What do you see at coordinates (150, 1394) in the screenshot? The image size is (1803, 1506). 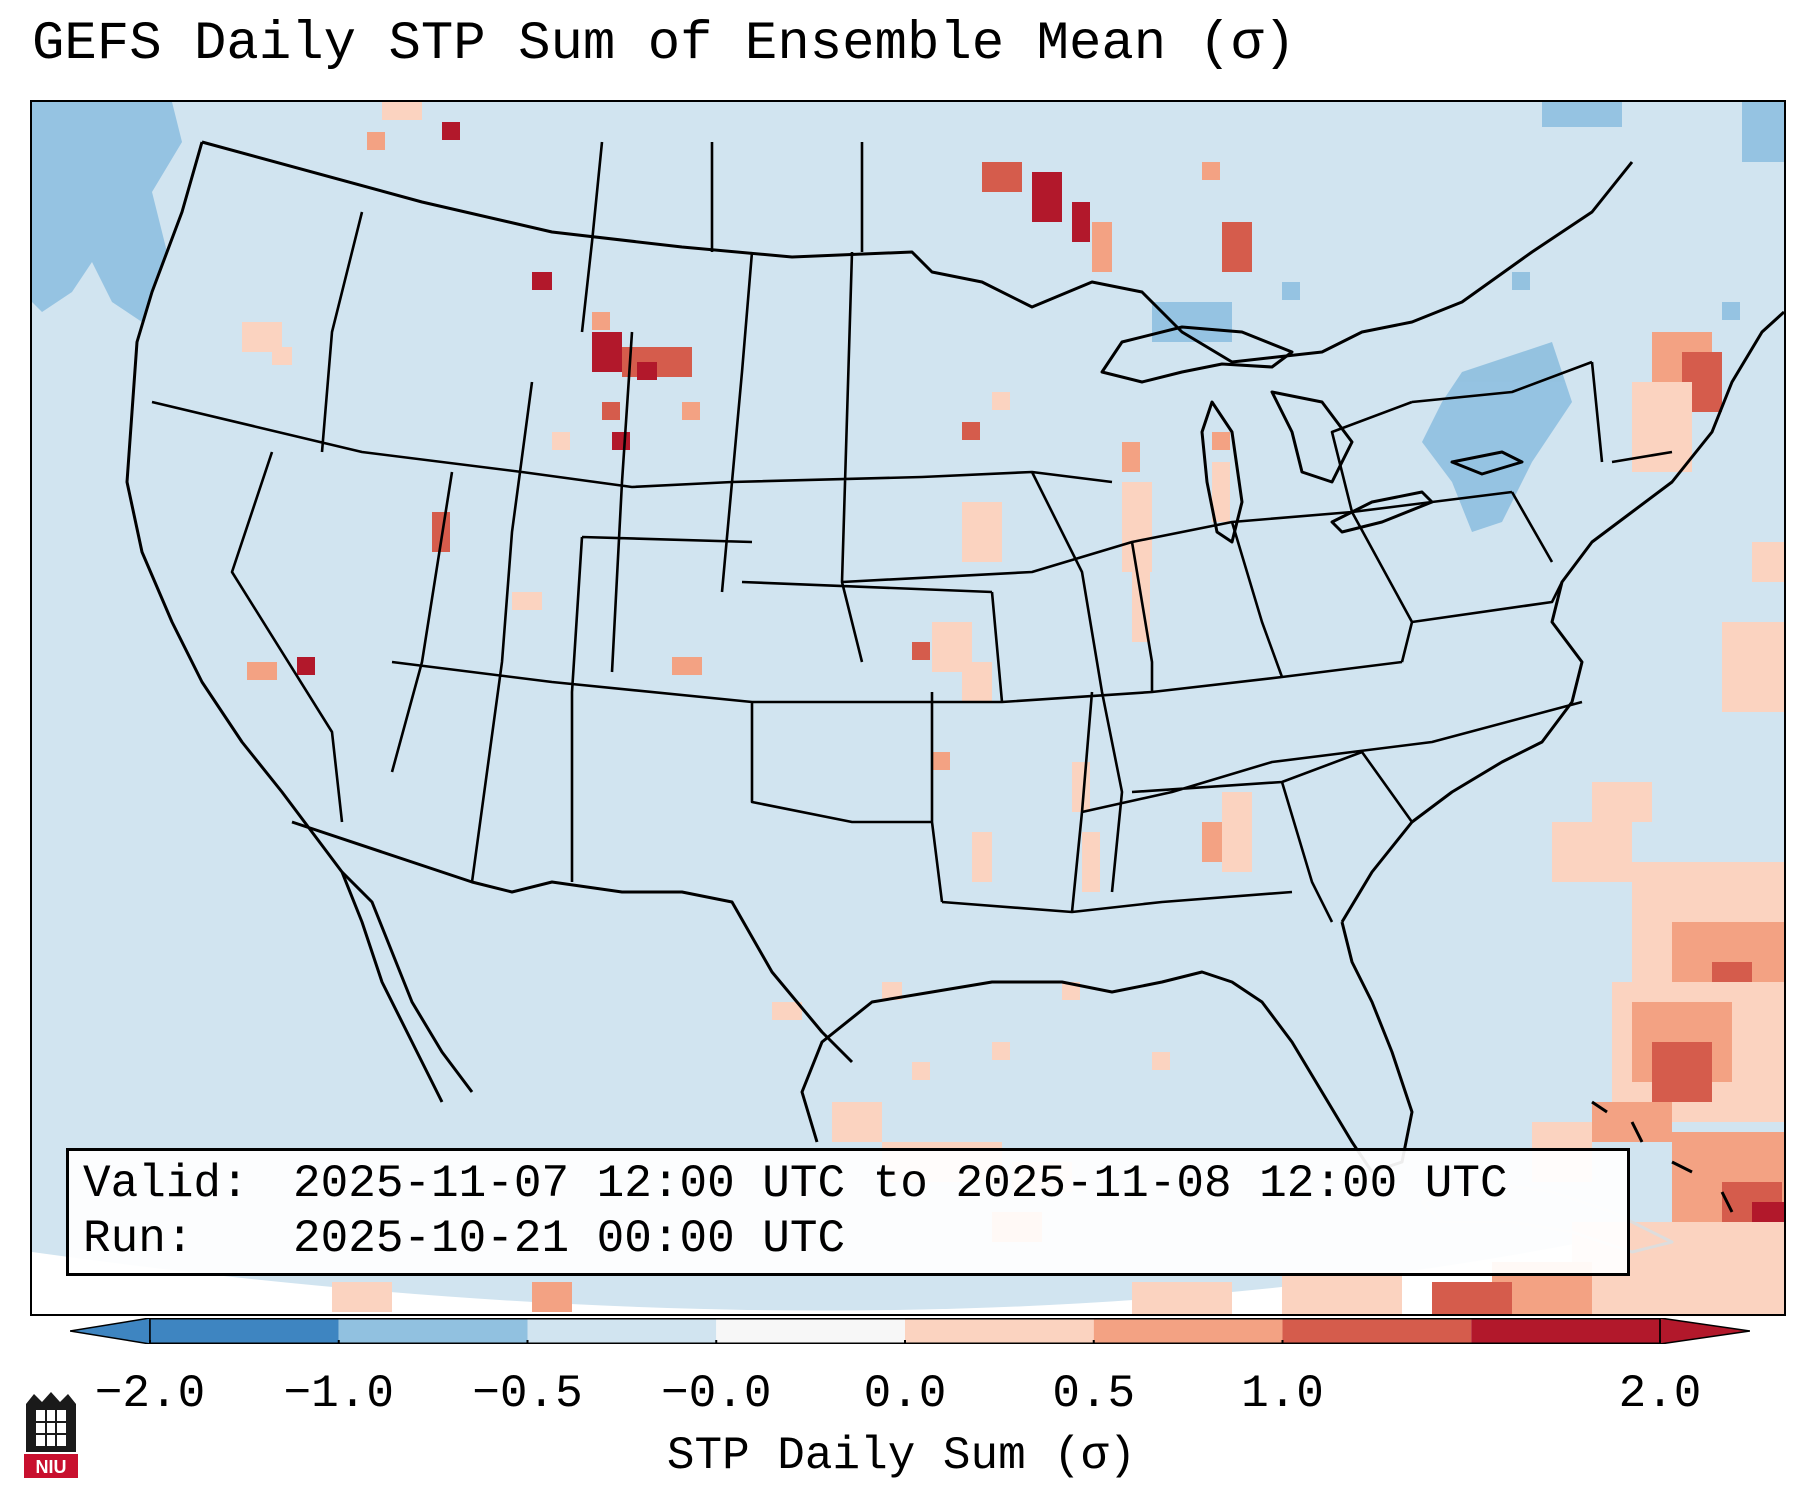 I see `colorbar-tick-label: −2.0` at bounding box center [150, 1394].